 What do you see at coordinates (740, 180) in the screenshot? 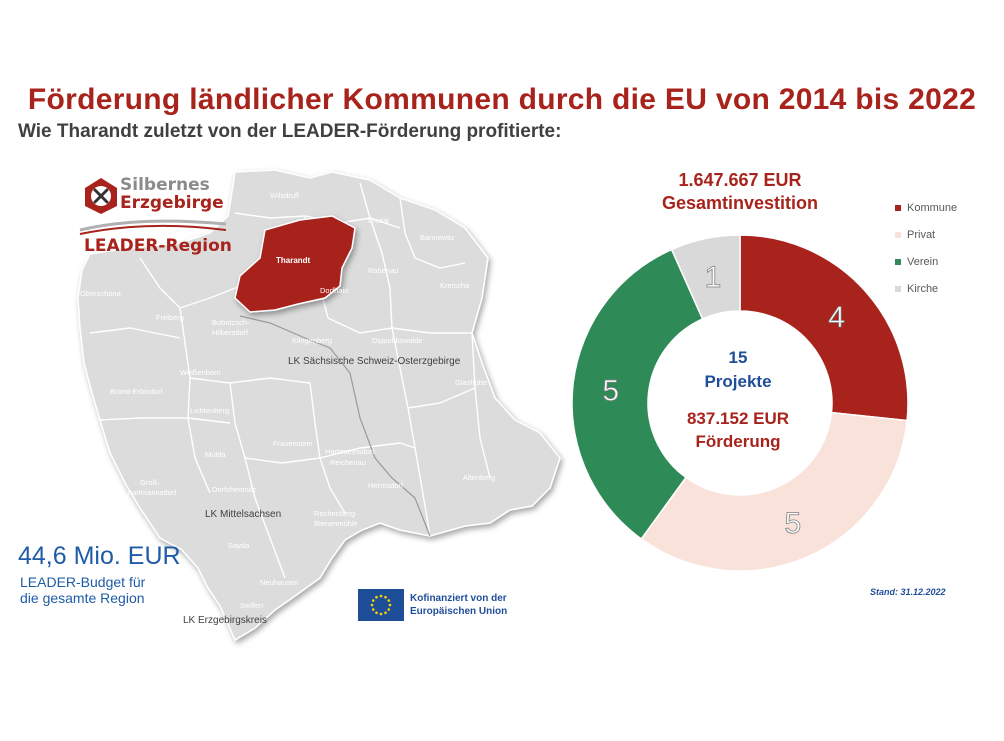
I see `total-investment-amount: 1.647.667 EUR` at bounding box center [740, 180].